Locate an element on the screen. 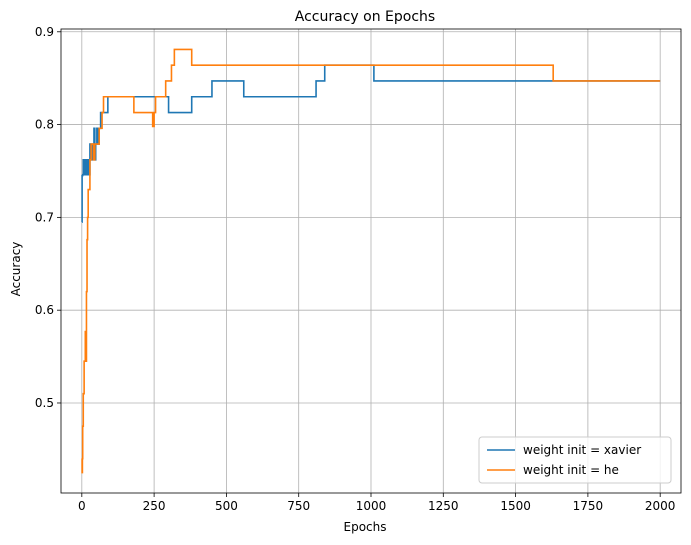 The image size is (691, 545). y-axis-ticks: 0.5 0.6 0.7 0.8 0.9 is located at coordinates (48, 217).